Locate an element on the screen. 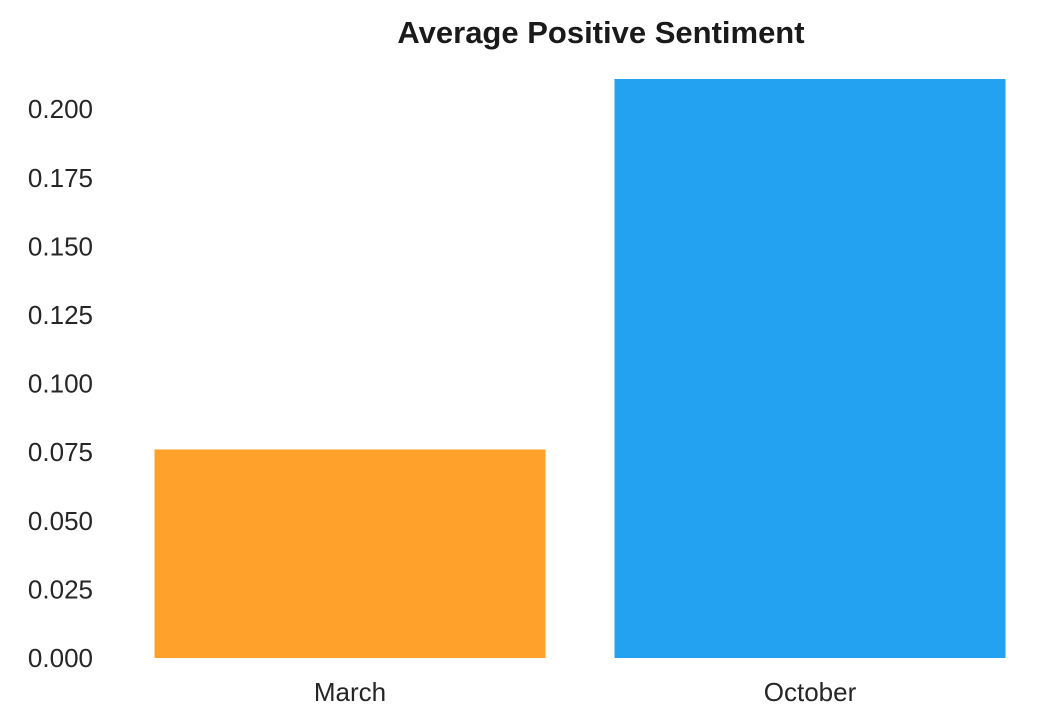 This screenshot has width=1047, height=715. y-tick-label: 0.050 is located at coordinates (60, 521).